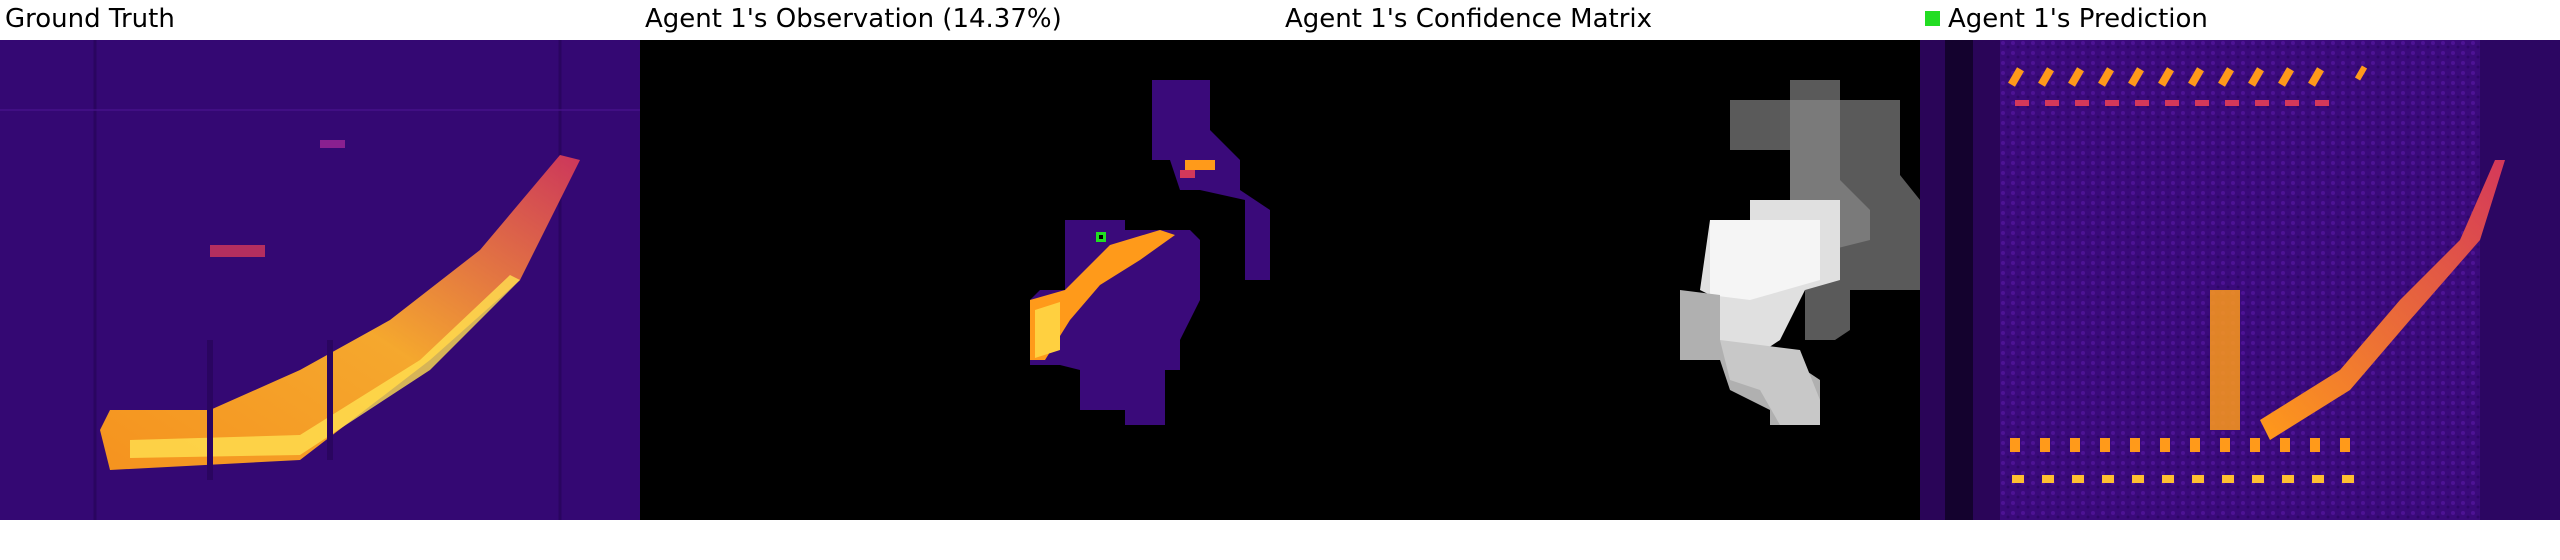  I want to click on legend-green-square-icon, so click(1932, 18).